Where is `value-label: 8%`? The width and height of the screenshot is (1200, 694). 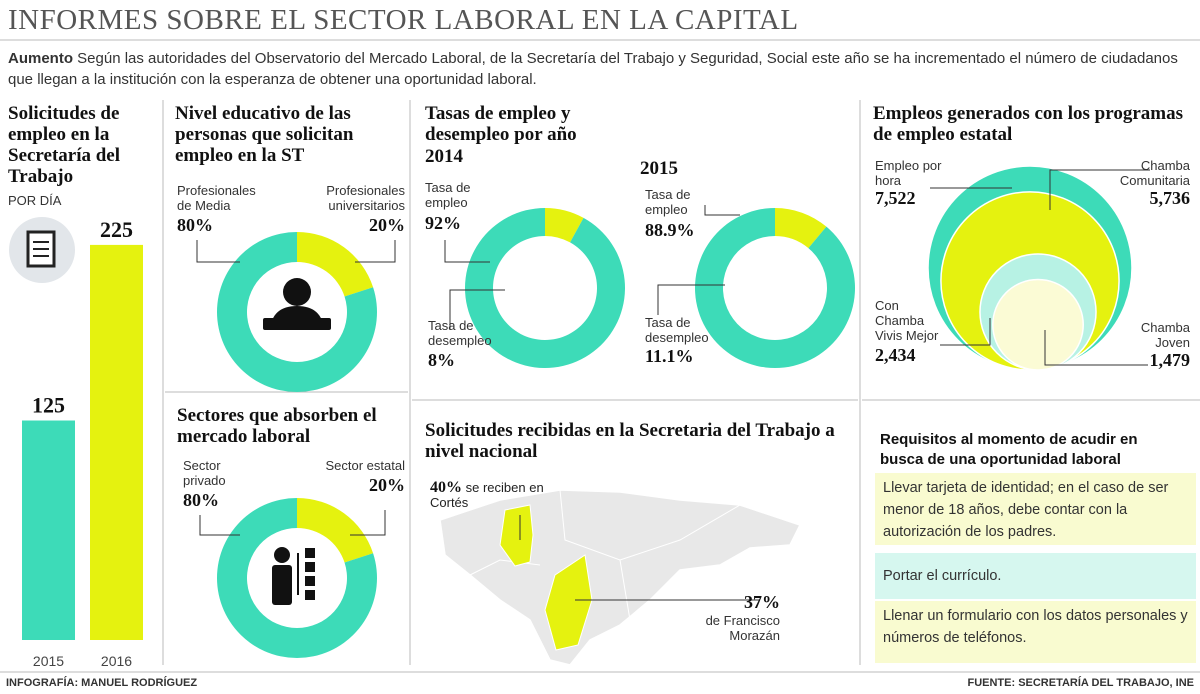
value-label: 8% is located at coordinates (441, 360).